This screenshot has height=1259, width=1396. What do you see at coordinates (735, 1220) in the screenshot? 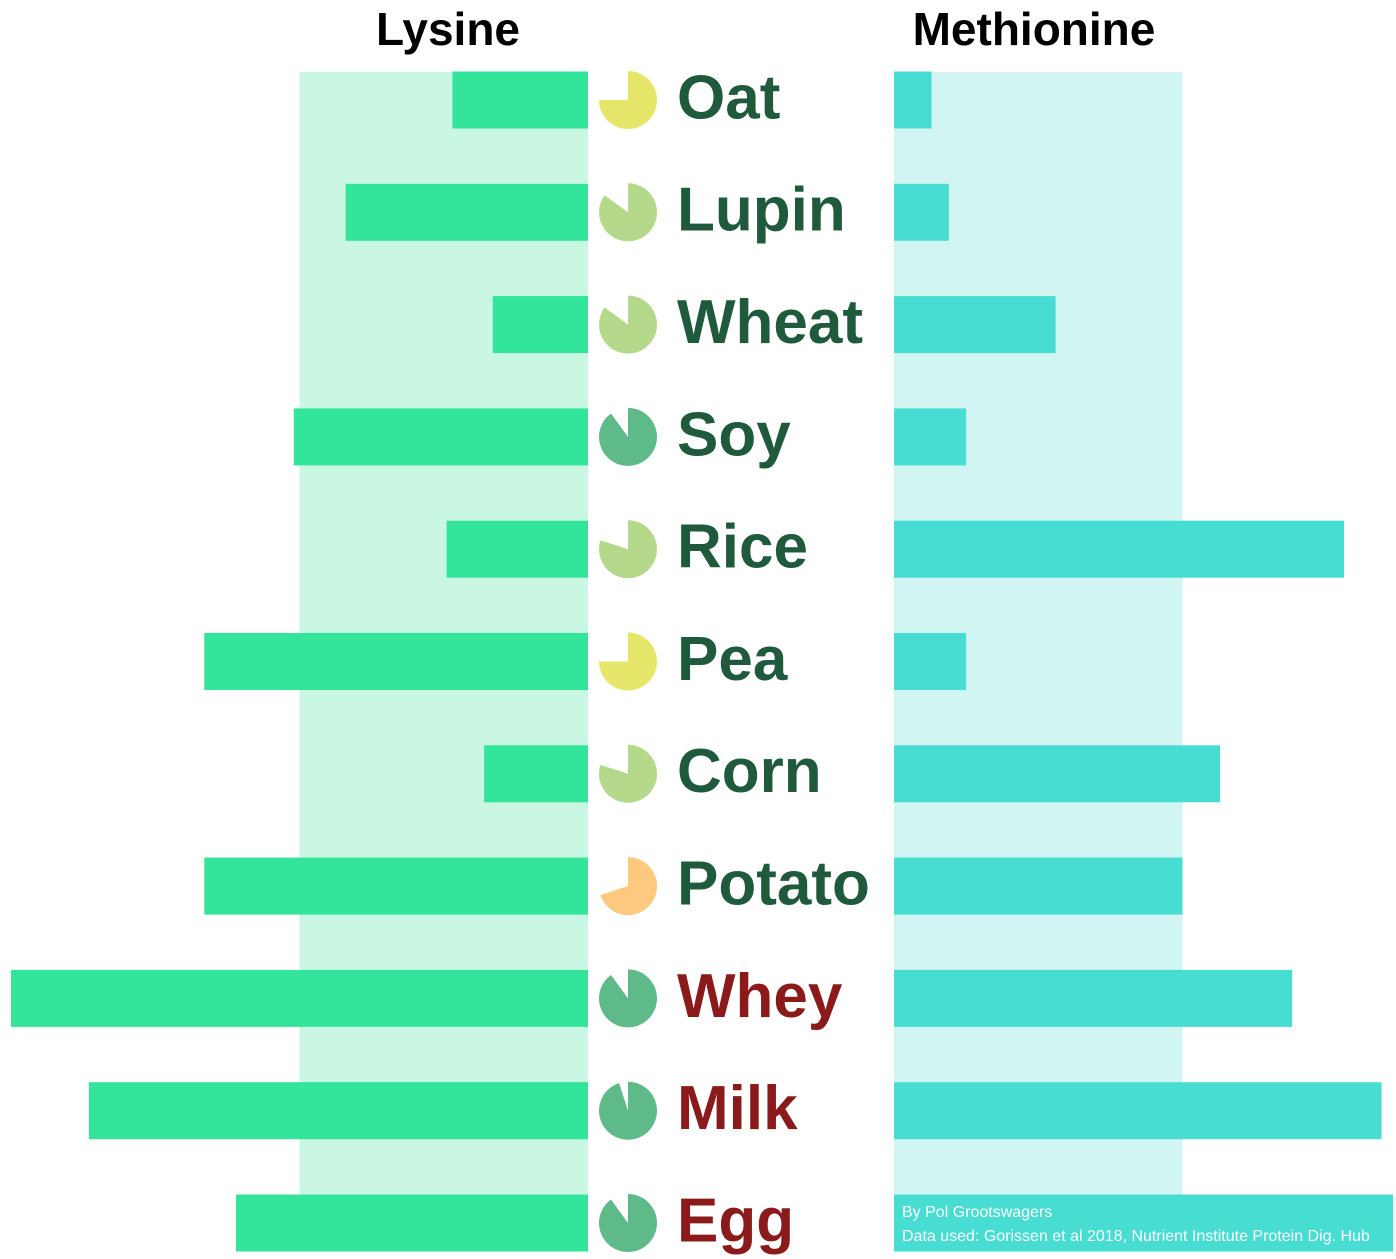
I see `category-label: Egg` at bounding box center [735, 1220].